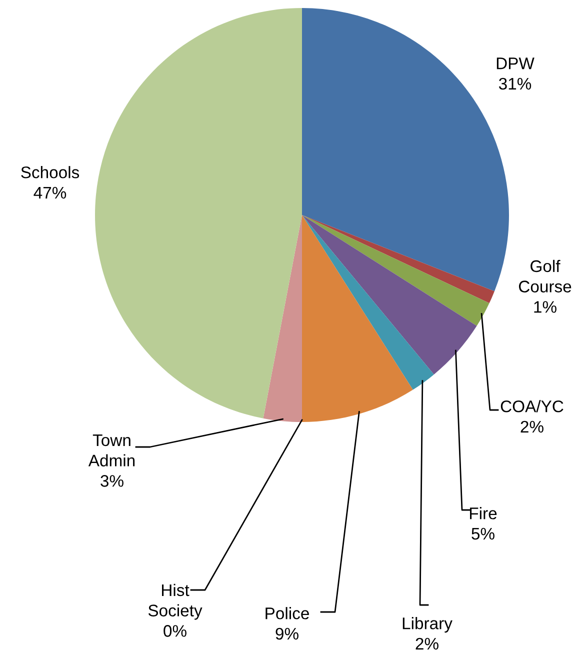  What do you see at coordinates (50, 172) in the screenshot?
I see `slice-label: Schools` at bounding box center [50, 172].